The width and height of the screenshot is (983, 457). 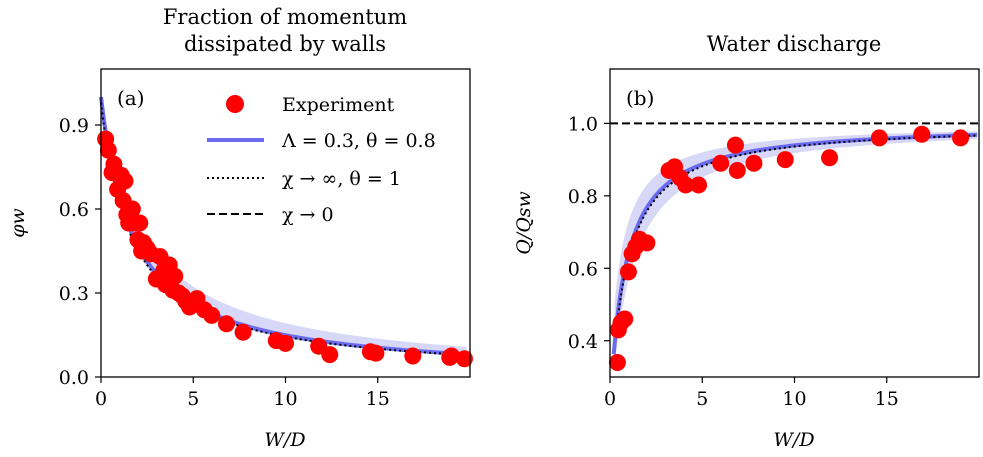 What do you see at coordinates (583, 124) in the screenshot?
I see `ytick-label-b: 1.0` at bounding box center [583, 124].